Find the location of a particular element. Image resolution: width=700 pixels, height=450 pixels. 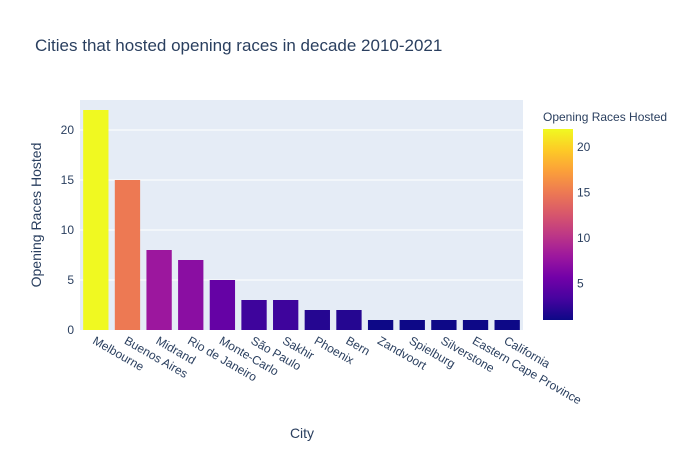

colorbar-tick-label: 15 is located at coordinates (584, 193).